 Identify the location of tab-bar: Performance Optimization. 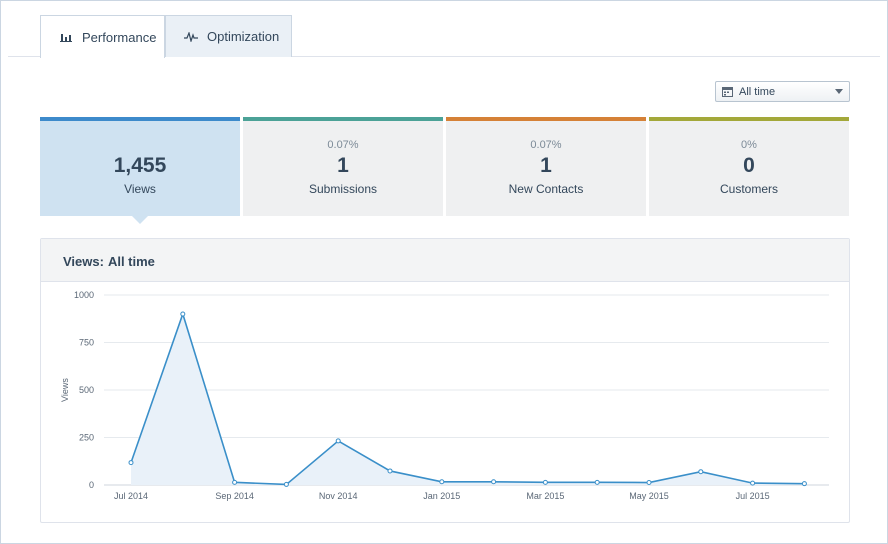
(444, 36).